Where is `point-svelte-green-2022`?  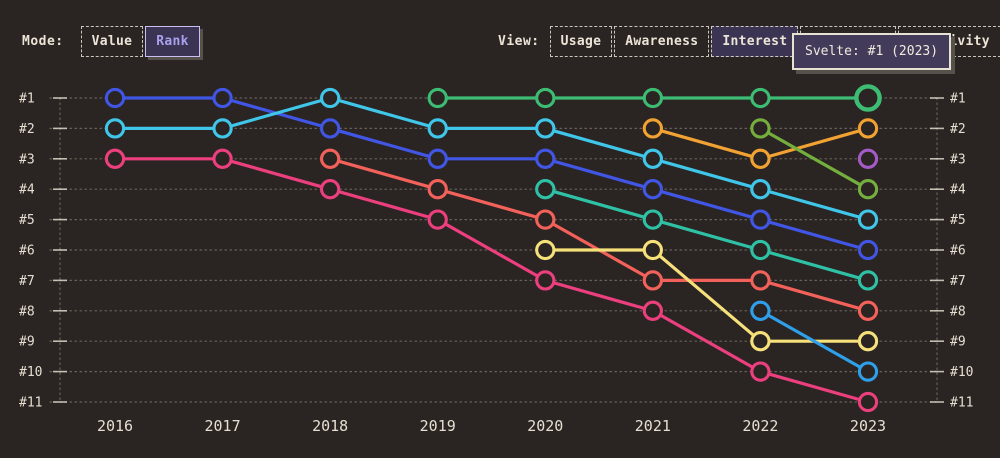 point-svelte-green-2022 is located at coordinates (760, 98).